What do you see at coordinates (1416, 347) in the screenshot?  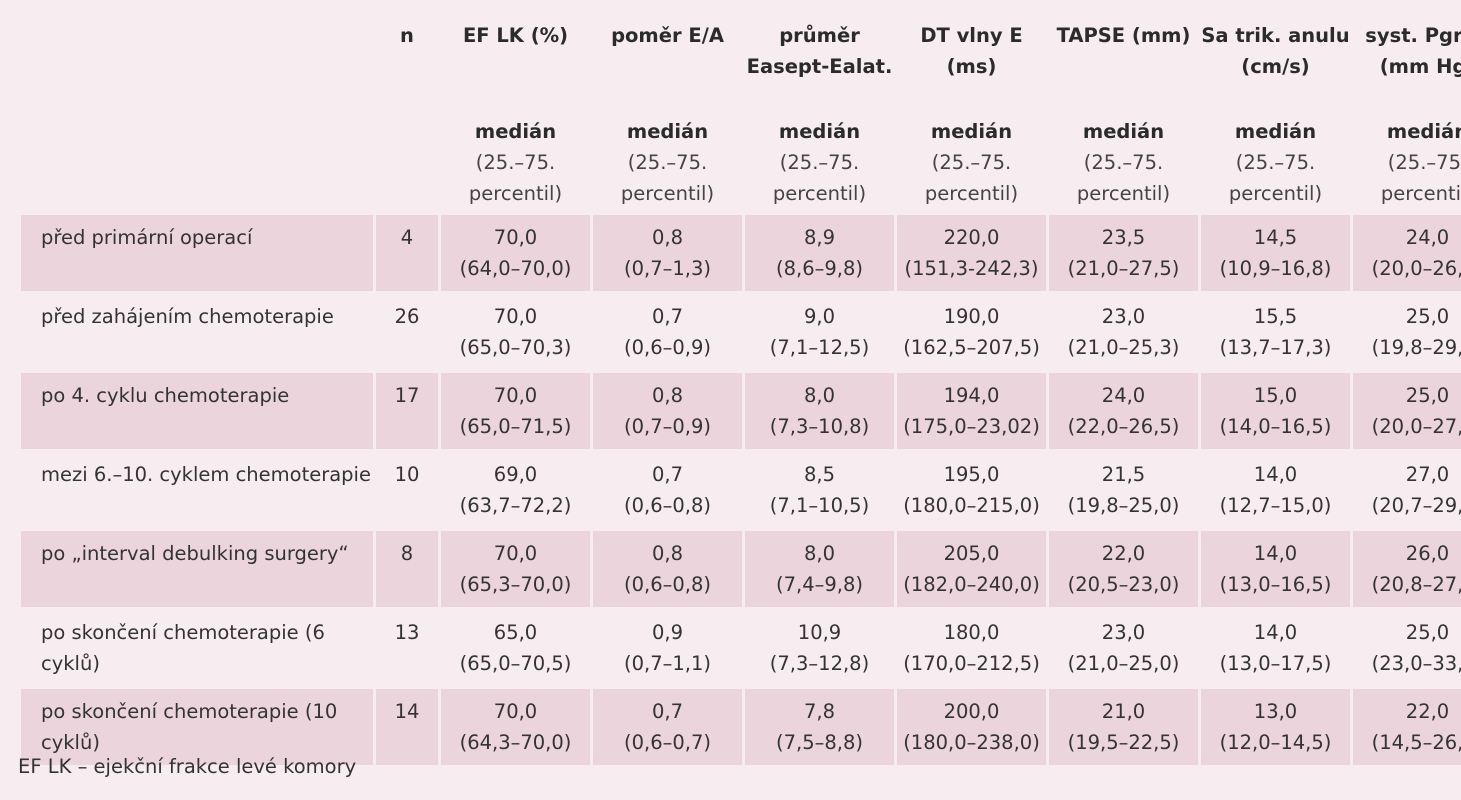 I see `percentile-range: (19,8–29,5)` at bounding box center [1416, 347].